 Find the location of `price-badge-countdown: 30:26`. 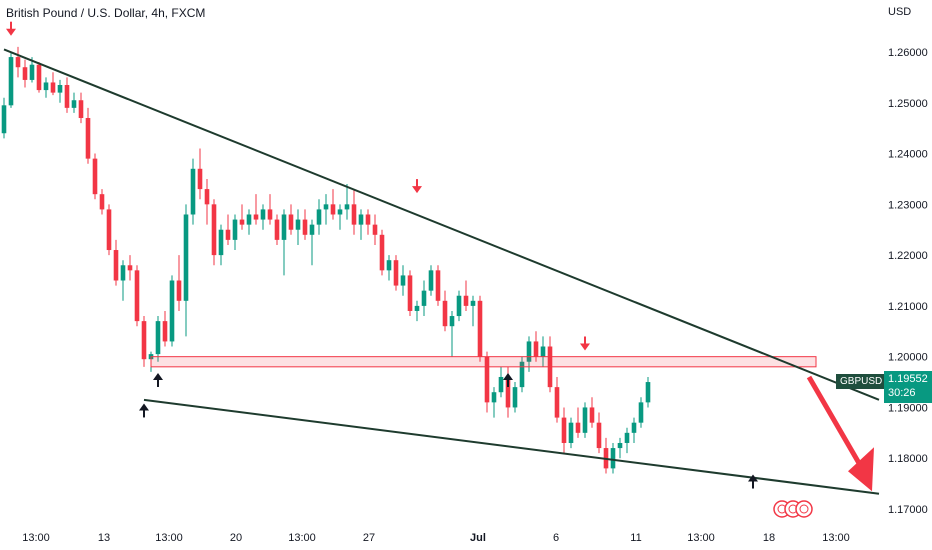

price-badge-countdown: 30:26 is located at coordinates (902, 393).